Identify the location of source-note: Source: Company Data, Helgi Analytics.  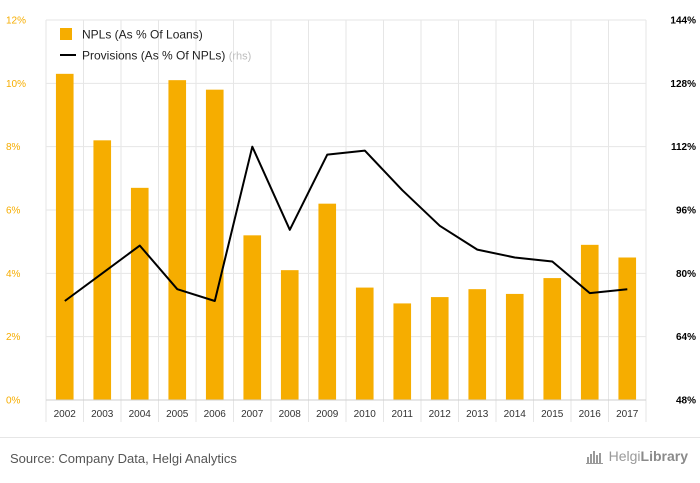
(123, 458).